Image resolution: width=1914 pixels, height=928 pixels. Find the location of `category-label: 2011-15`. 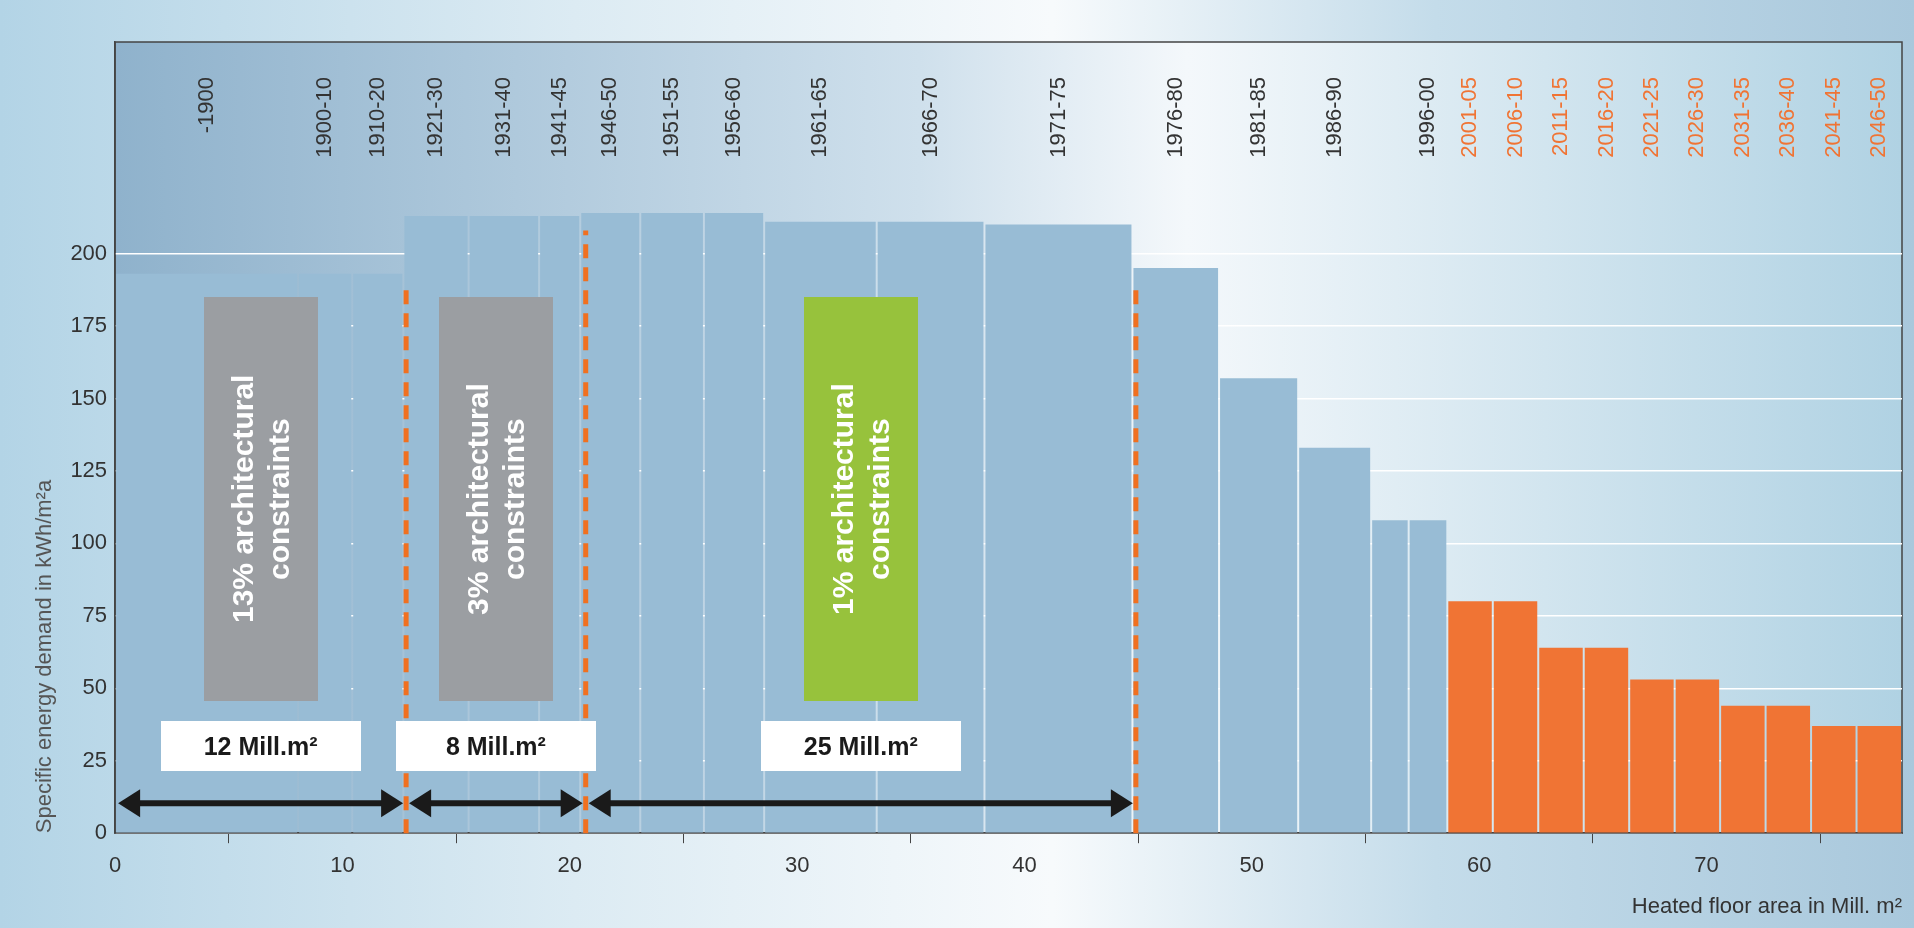

category-label: 2011-15 is located at coordinates (1560, 117).